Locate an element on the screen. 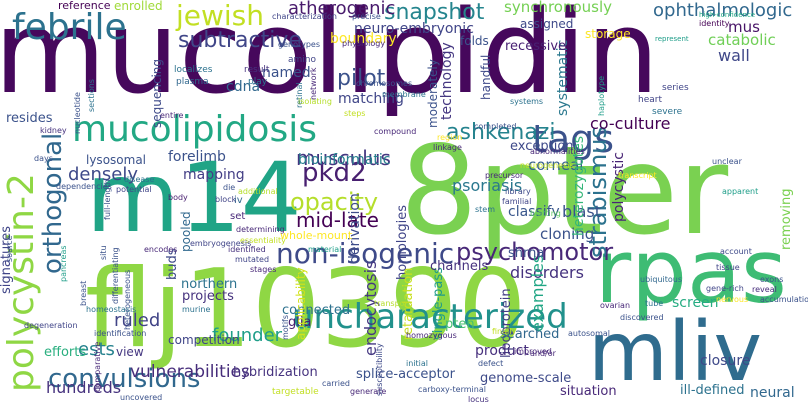  cloud-word: nervous is located at coordinates (732, 299).